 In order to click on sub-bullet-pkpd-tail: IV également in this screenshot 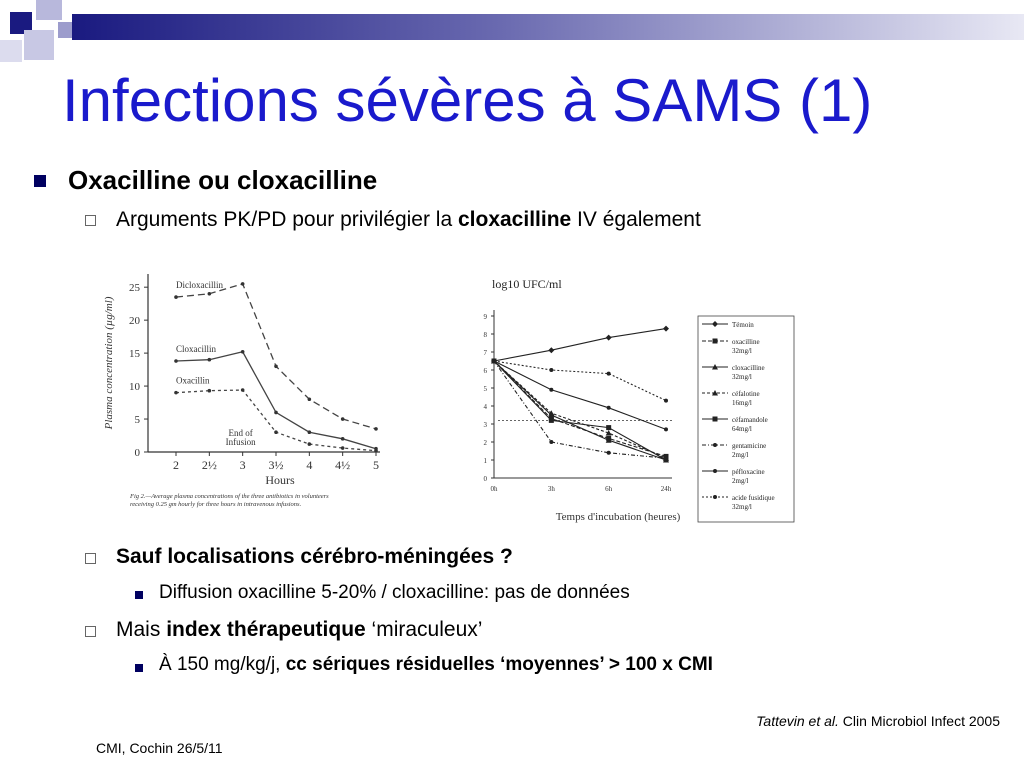, I will do `click(636, 219)`.